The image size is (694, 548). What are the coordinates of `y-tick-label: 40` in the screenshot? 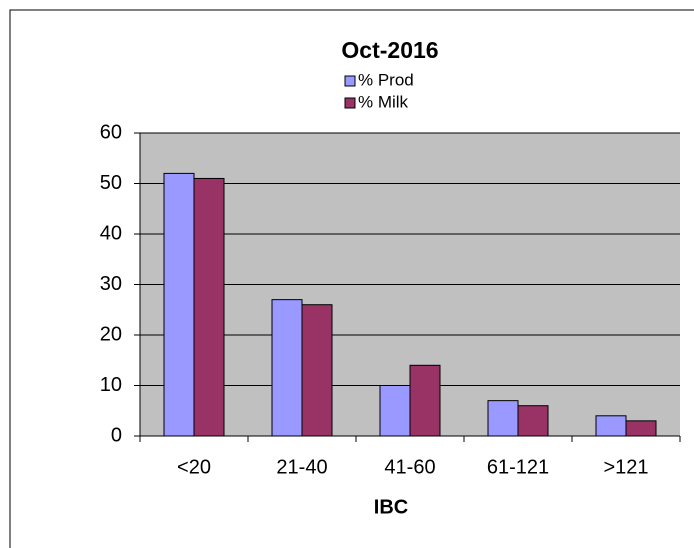 It's located at (111, 233).